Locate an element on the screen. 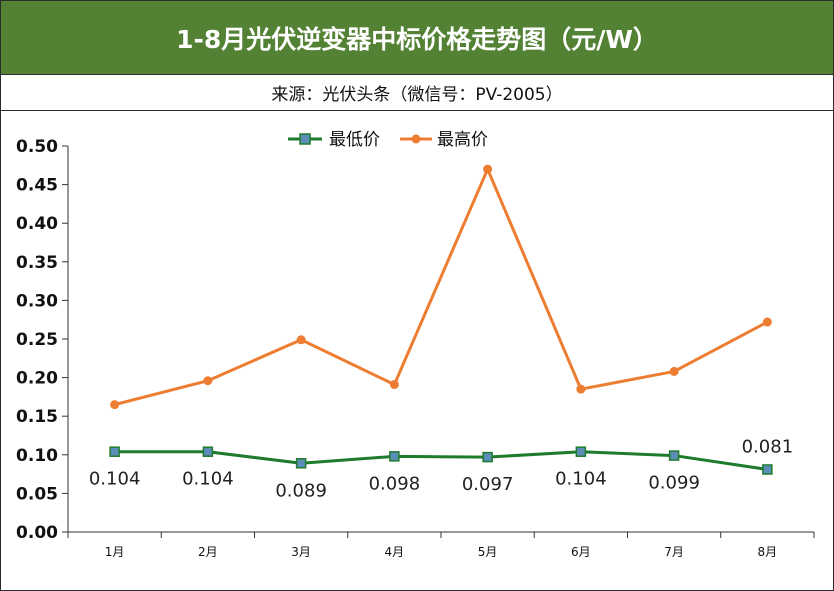  y-tick-label: 0.15 is located at coordinates (37, 417).